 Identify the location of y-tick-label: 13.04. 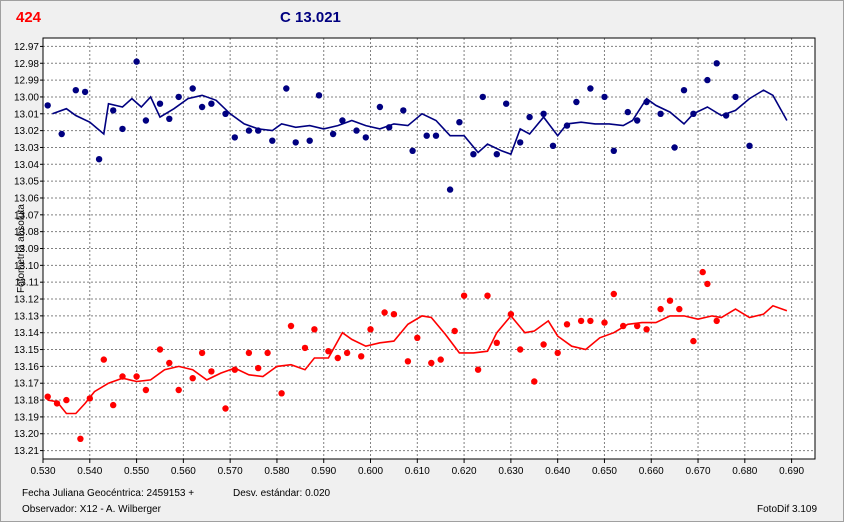
(26, 165).